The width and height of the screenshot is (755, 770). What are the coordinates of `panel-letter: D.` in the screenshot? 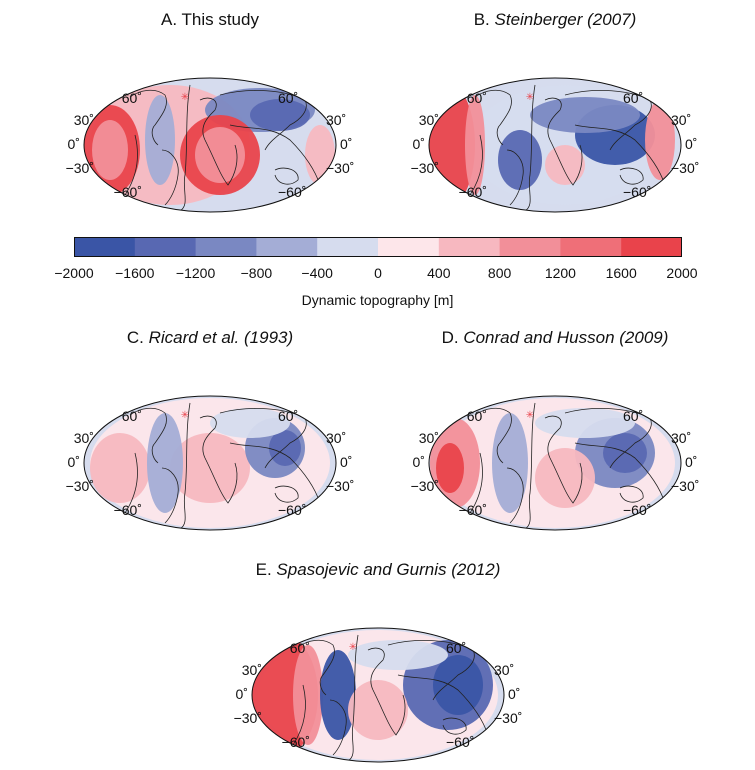 It's located at (452, 337).